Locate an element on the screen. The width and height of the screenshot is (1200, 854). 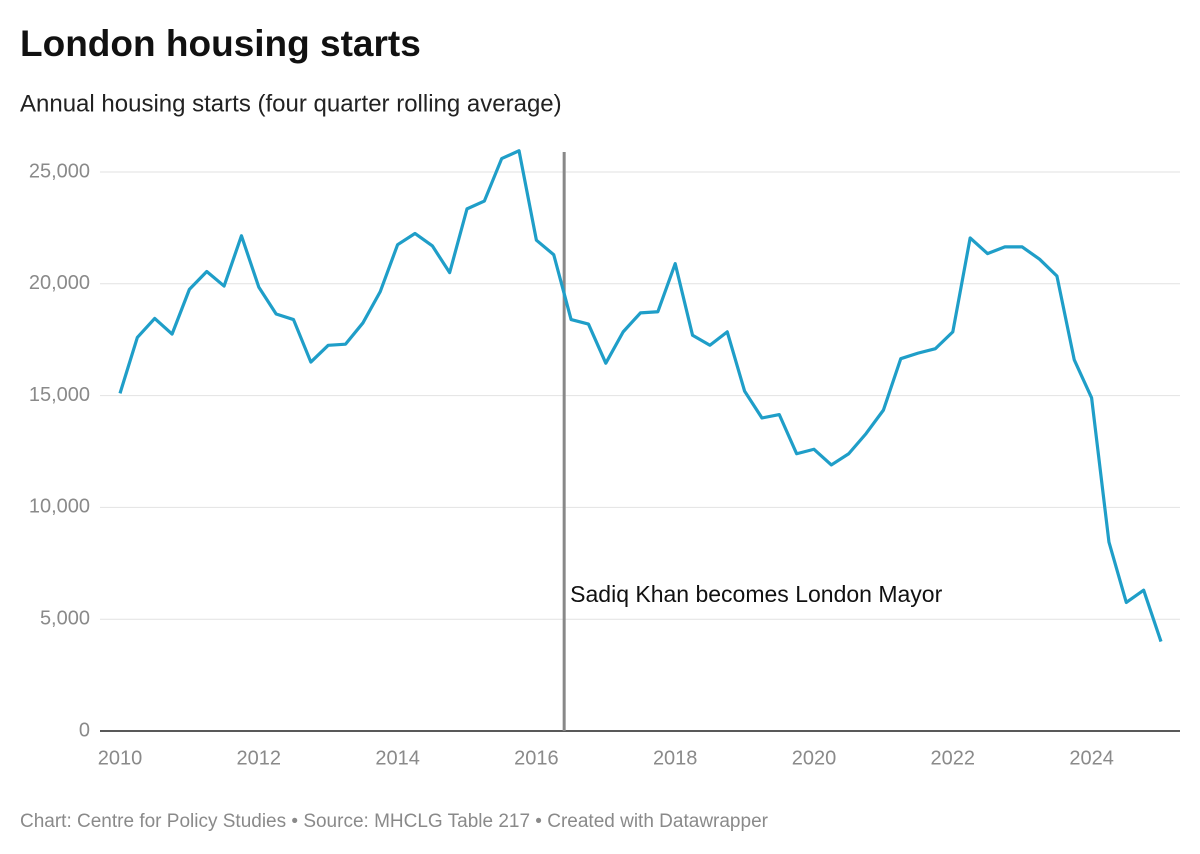
x-tick-label: 2014 is located at coordinates (397, 758).